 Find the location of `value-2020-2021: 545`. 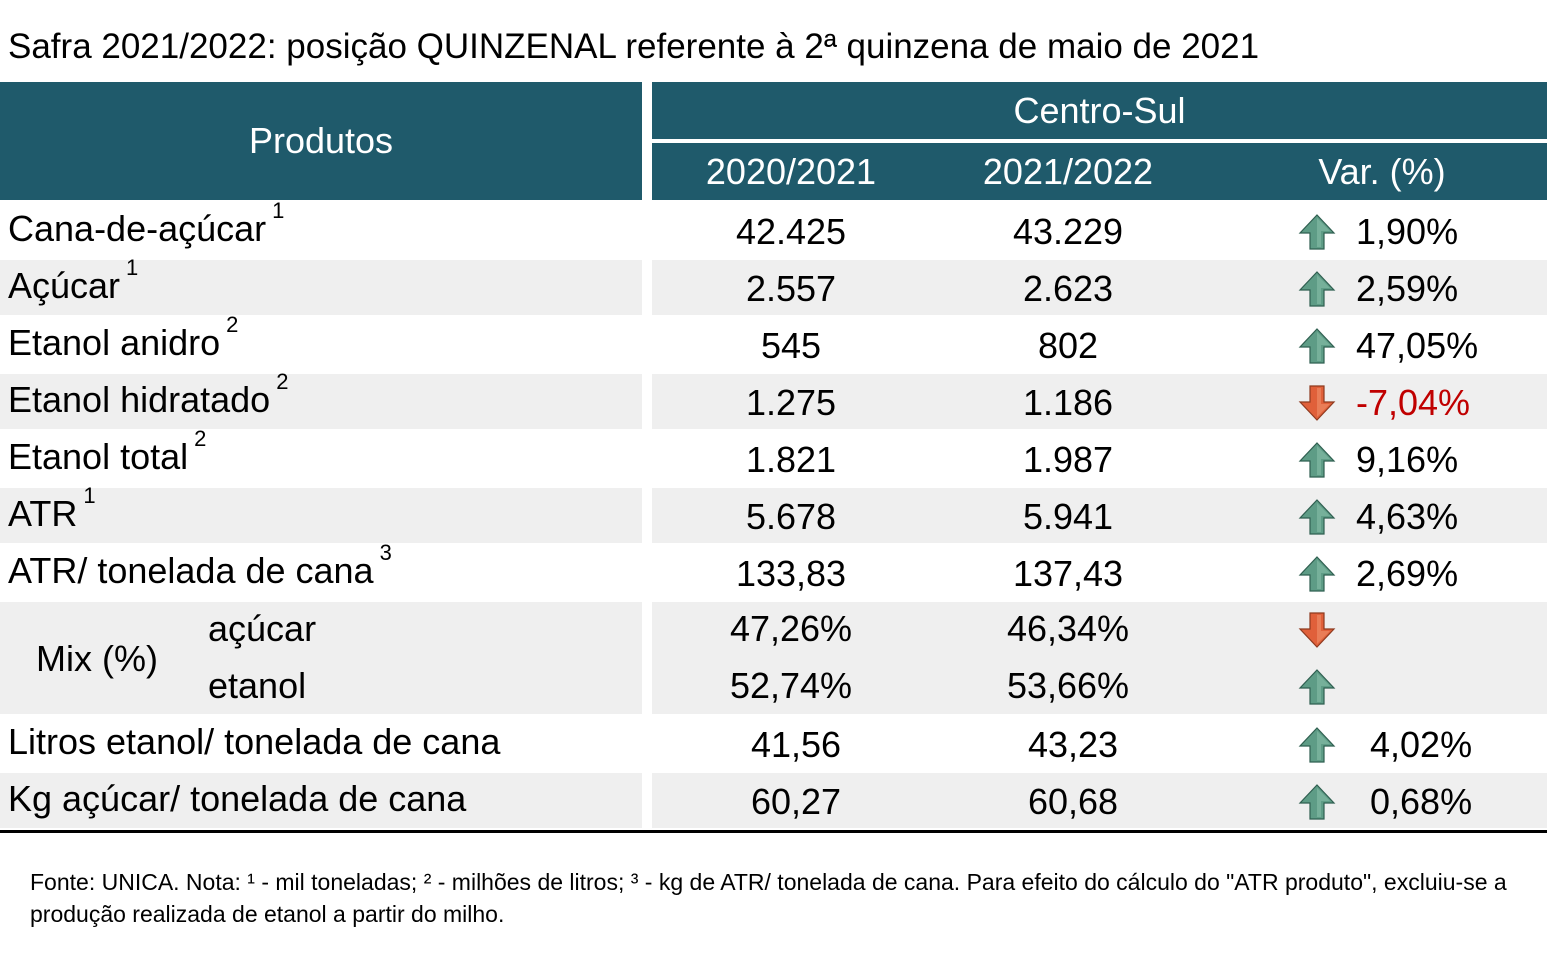

value-2020-2021: 545 is located at coordinates (791, 345).